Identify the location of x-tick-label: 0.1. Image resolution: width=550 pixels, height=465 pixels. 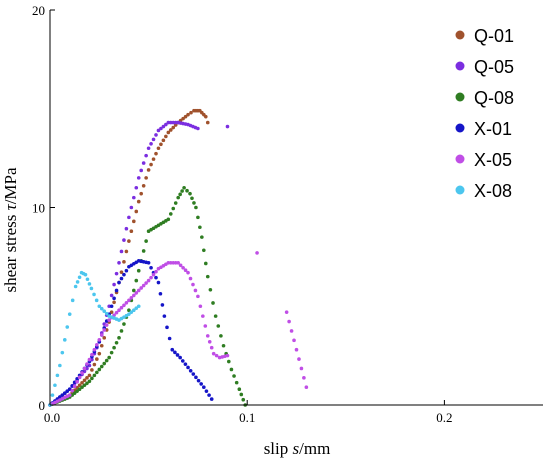
(247, 417).